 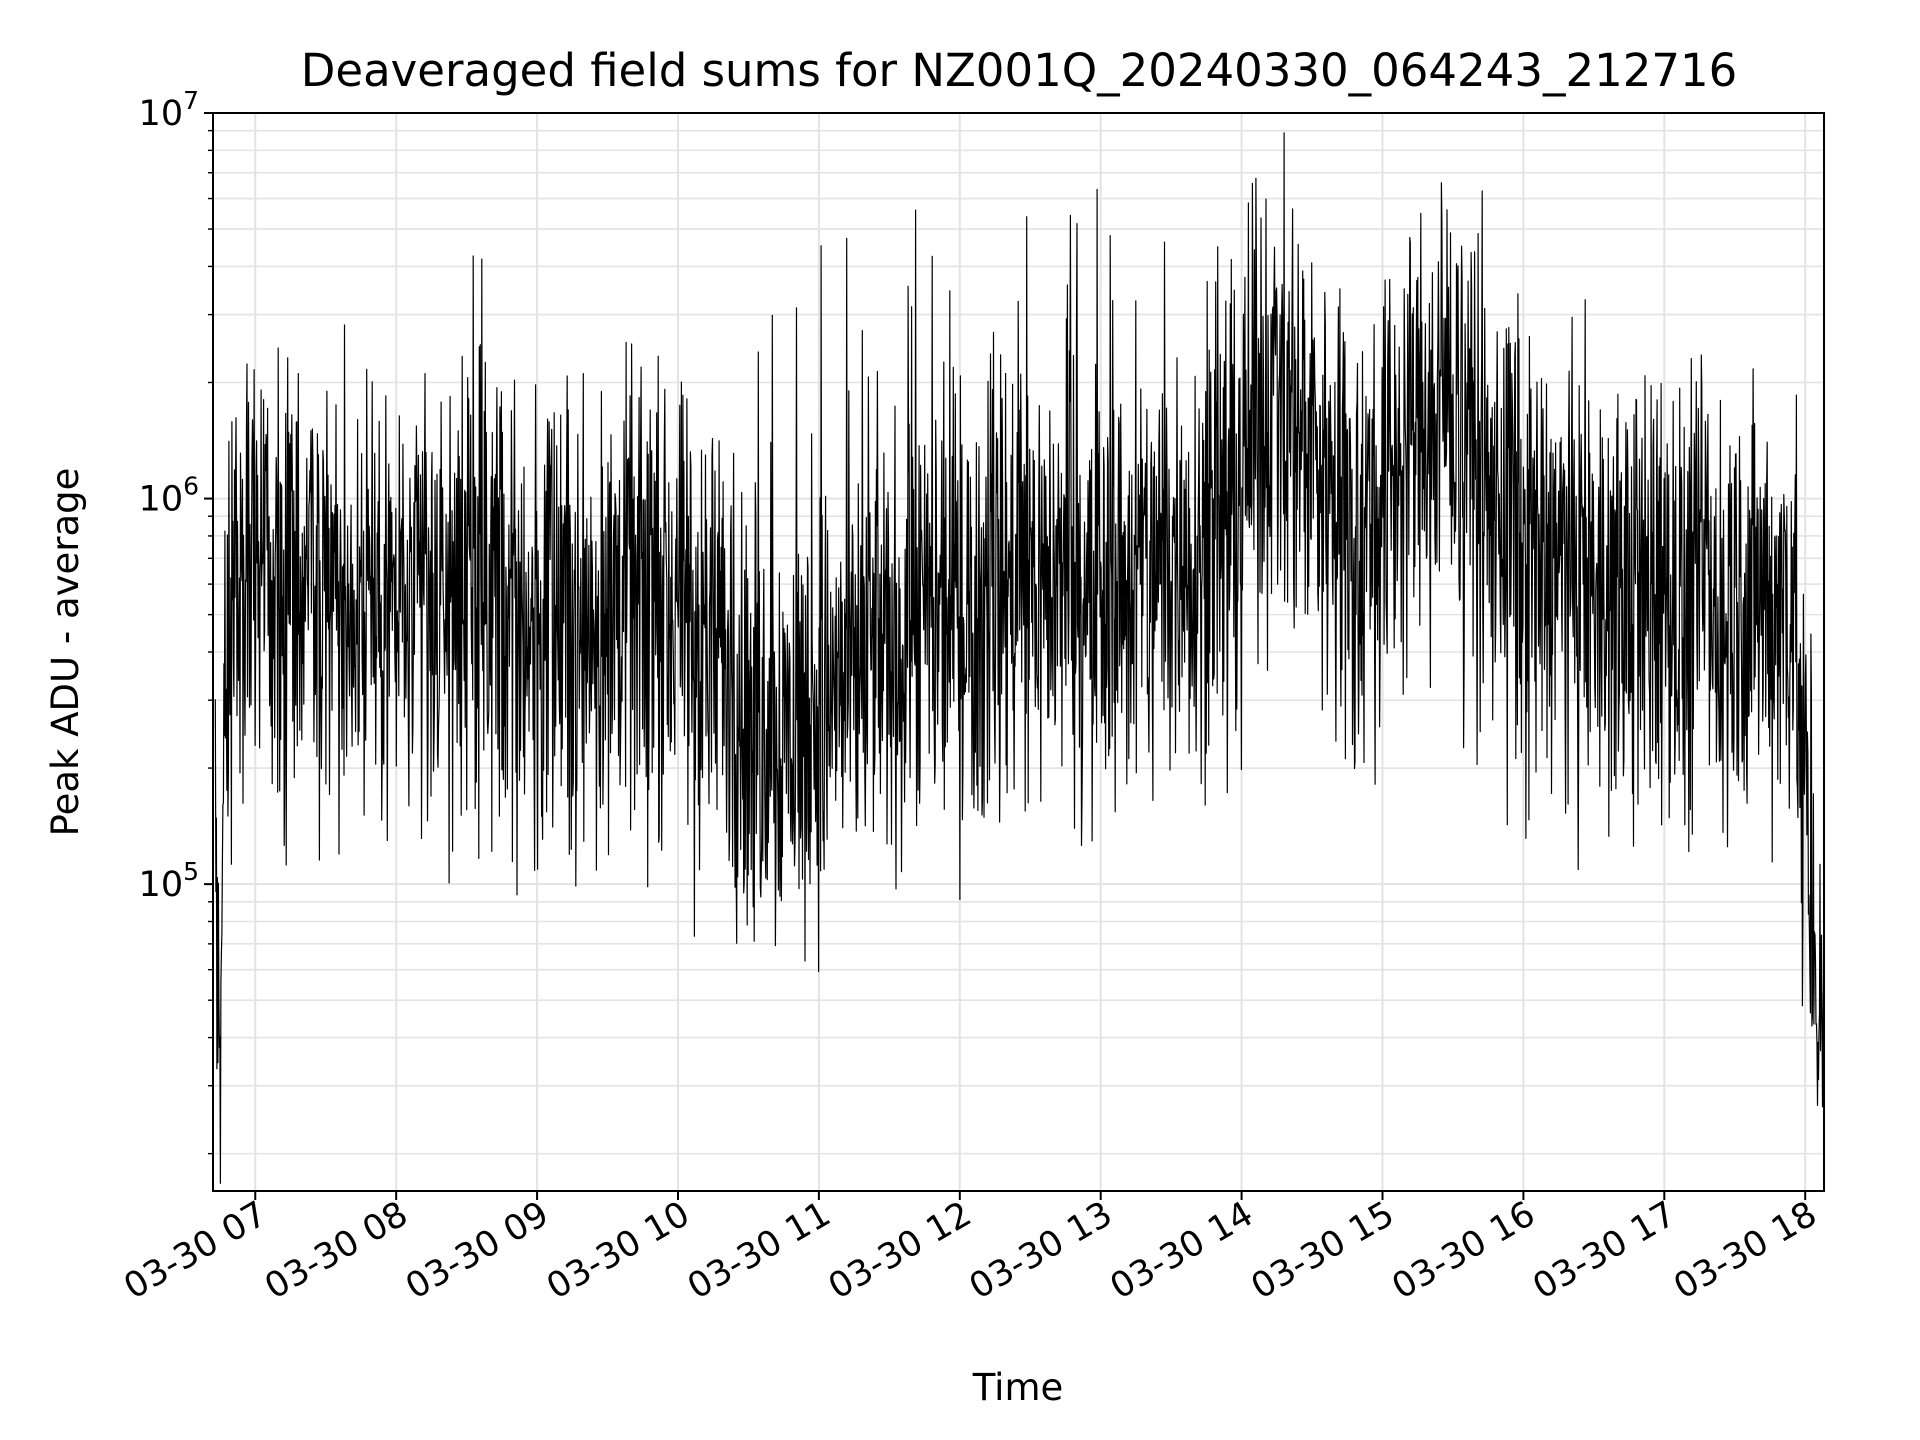 I want to click on y-tick-label: 10⁶, so click(x=169, y=496).